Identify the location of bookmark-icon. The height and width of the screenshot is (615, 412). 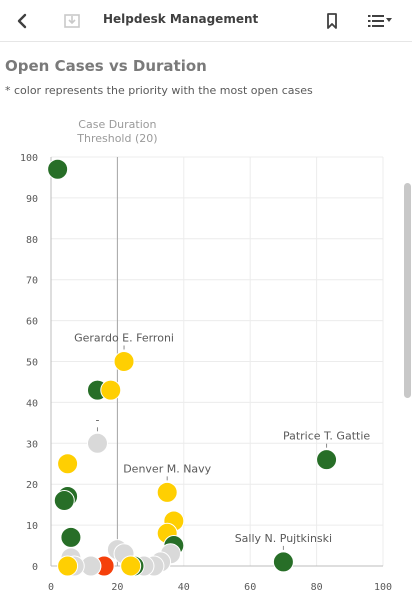
(332, 20).